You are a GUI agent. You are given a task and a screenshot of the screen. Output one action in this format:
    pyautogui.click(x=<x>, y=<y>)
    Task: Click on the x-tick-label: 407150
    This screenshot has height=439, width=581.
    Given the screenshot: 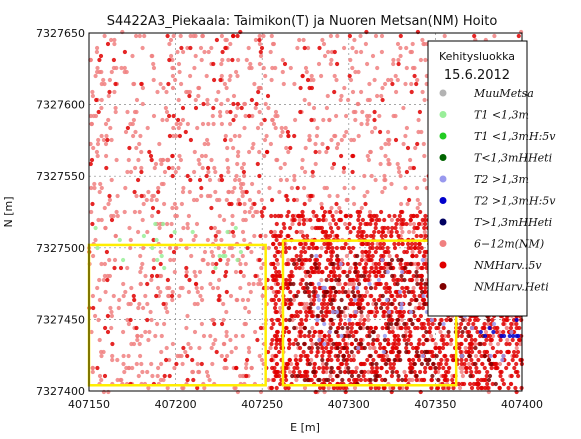 What is the action you would take?
    pyautogui.click(x=89, y=404)
    